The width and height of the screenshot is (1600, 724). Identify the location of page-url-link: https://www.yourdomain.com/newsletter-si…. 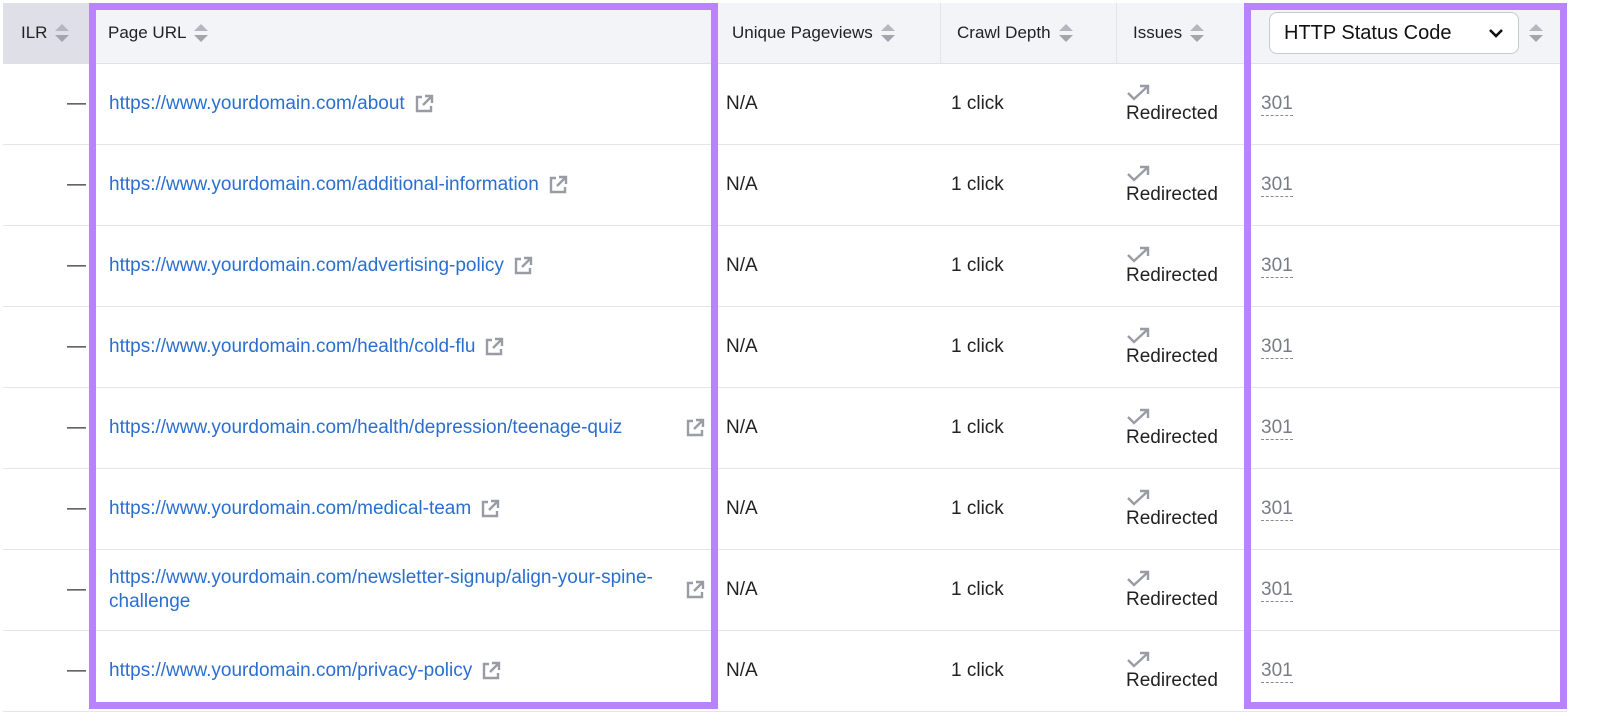
(381, 589).